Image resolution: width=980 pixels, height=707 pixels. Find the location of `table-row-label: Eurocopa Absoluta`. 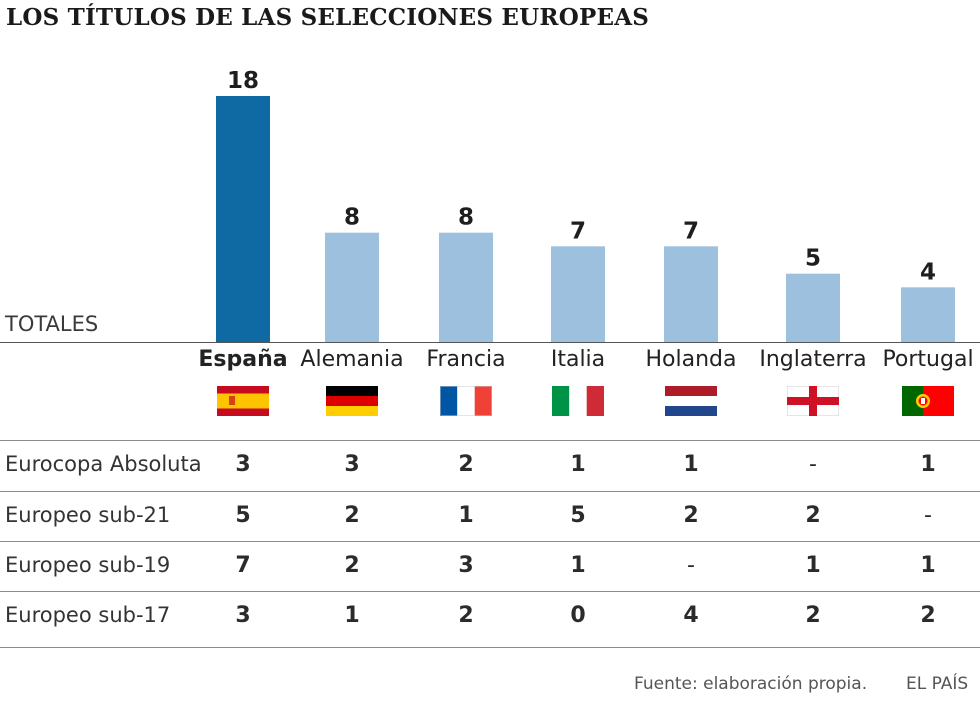

table-row-label: Eurocopa Absoluta is located at coordinates (103, 464).